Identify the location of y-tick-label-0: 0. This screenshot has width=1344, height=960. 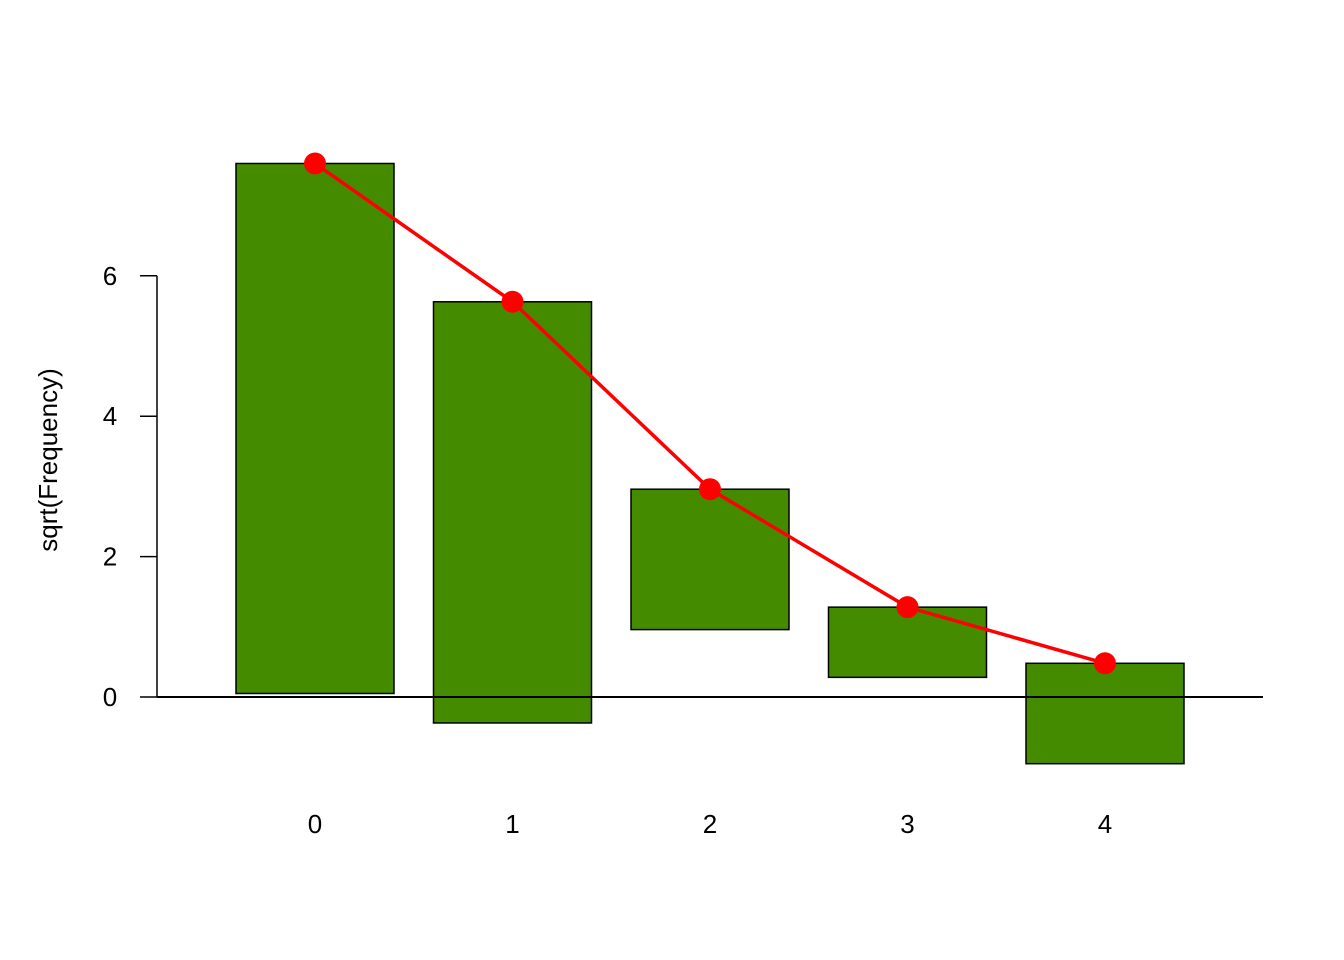
(110, 697).